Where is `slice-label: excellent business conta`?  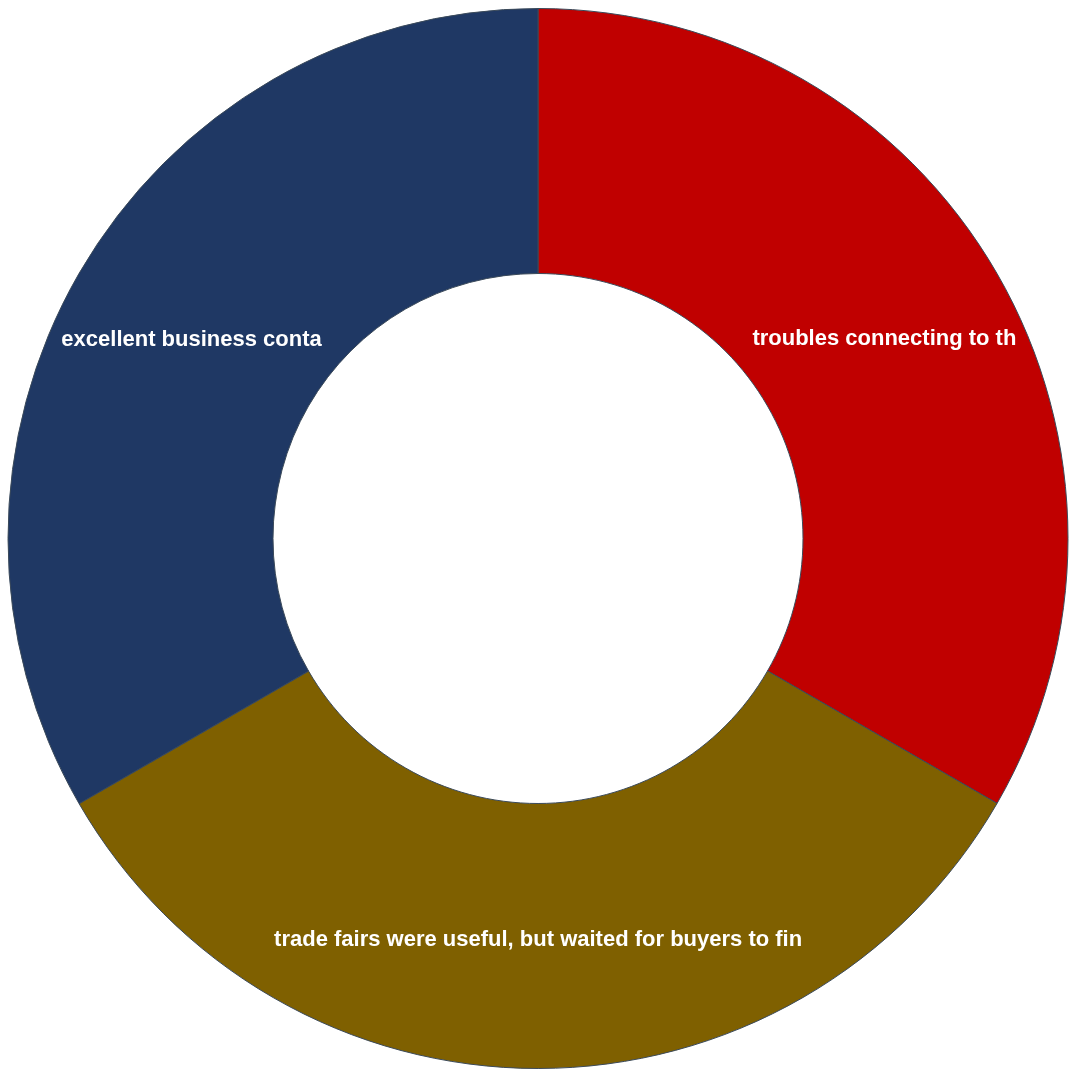 slice-label: excellent business conta is located at coordinates (192, 338).